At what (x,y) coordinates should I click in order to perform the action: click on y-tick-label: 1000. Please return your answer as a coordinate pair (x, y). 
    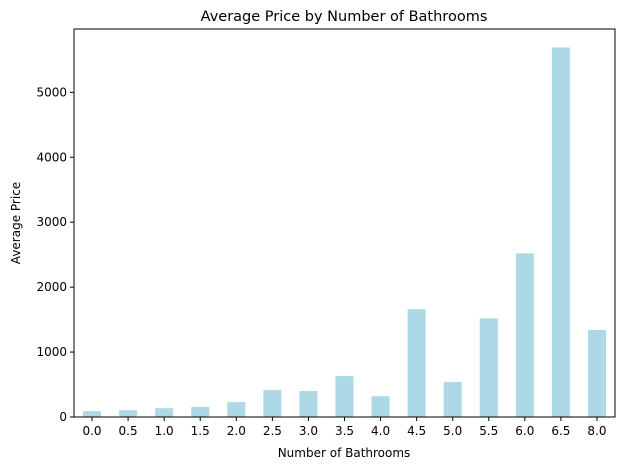
    Looking at the image, I should click on (51, 352).